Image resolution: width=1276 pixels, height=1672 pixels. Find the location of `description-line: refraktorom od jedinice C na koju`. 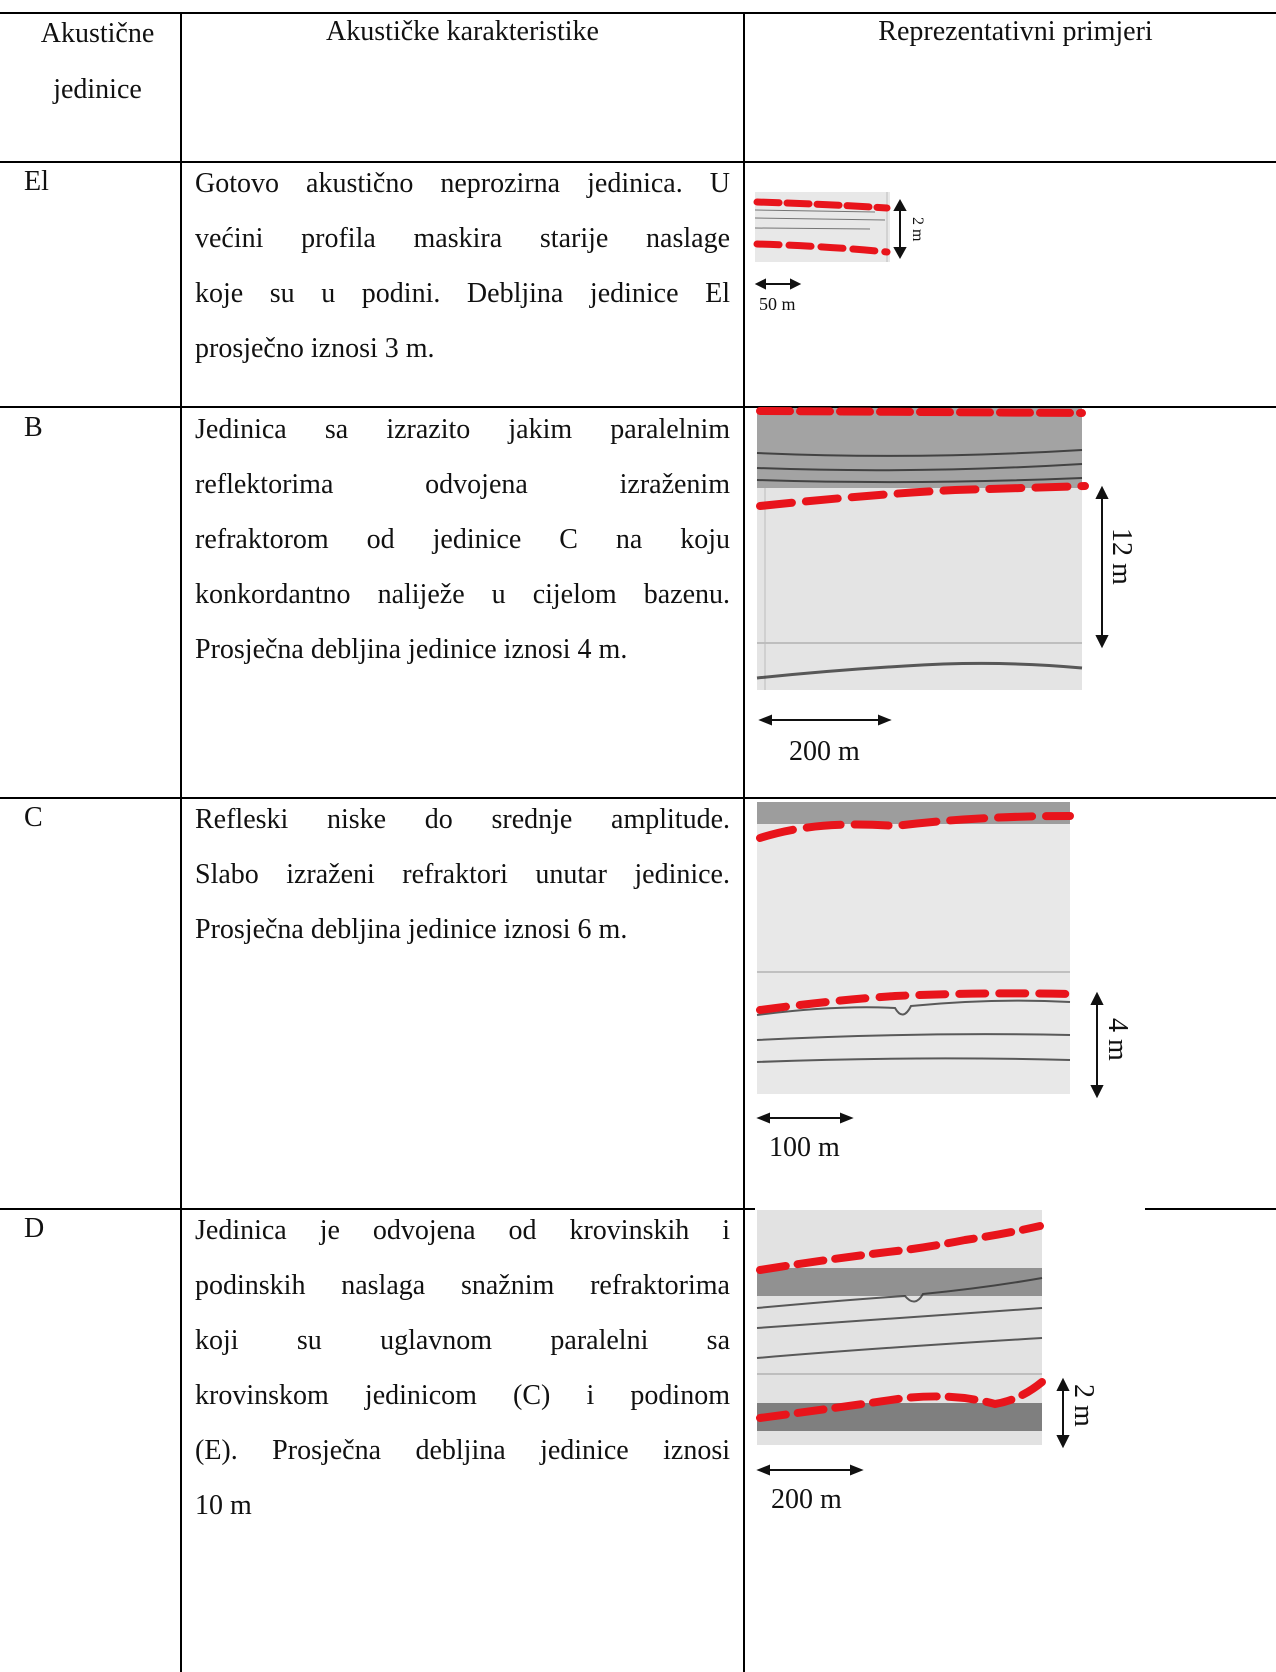

description-line: refraktorom od jedinice C na koju is located at coordinates (462, 539).